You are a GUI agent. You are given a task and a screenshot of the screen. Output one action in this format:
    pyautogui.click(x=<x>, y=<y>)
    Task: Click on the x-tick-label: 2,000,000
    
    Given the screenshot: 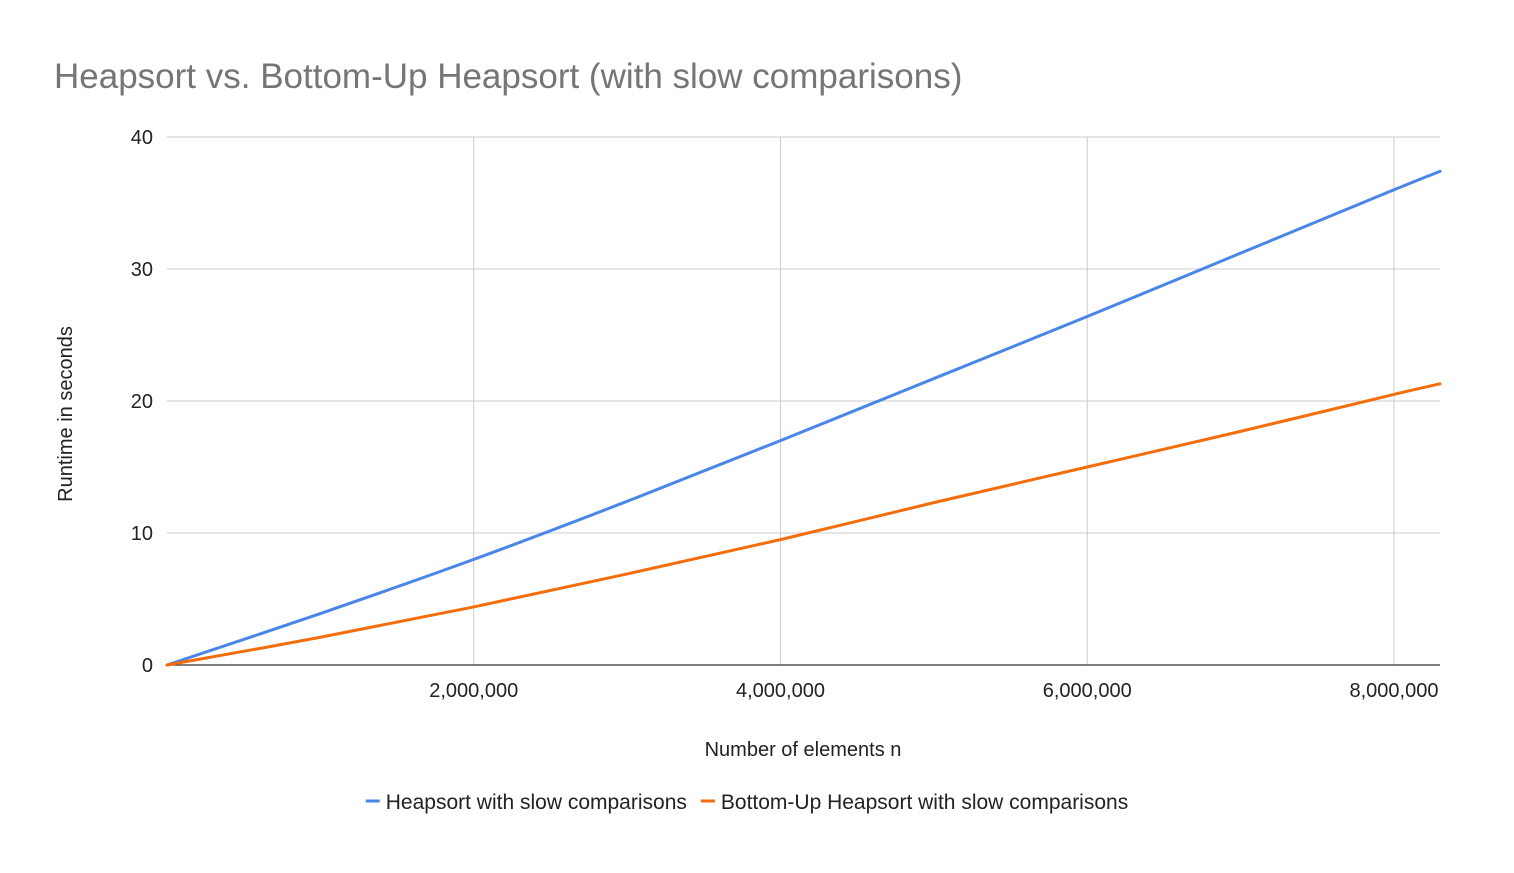 What is the action you would take?
    pyautogui.click(x=473, y=691)
    